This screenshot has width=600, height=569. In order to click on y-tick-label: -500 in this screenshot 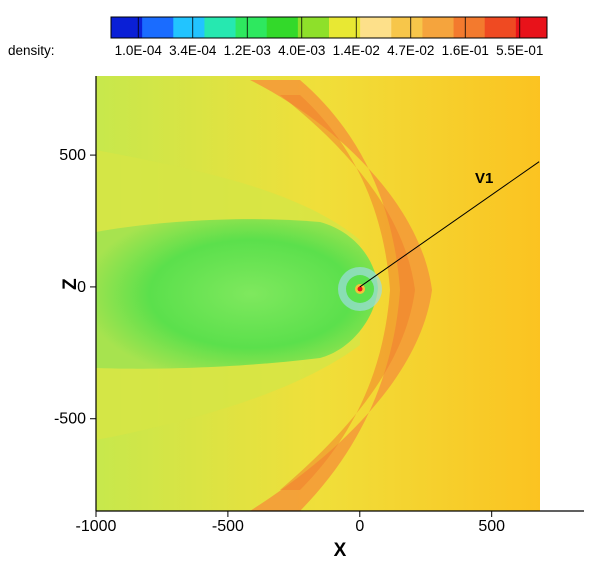, I will do `click(70, 419)`.